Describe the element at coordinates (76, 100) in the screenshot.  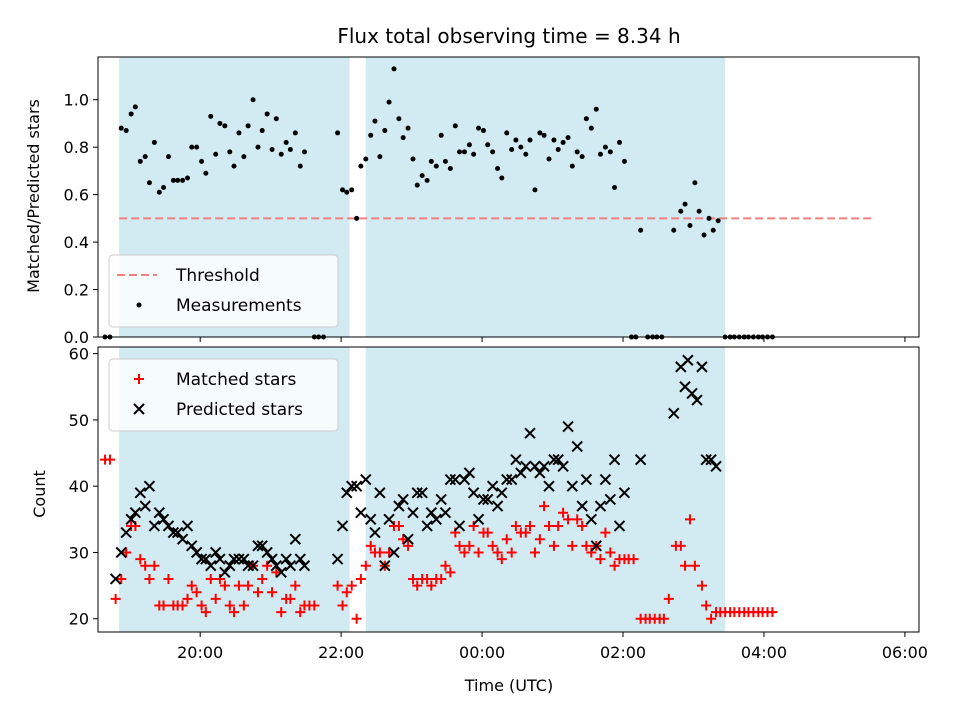
I see `top-y-tick-label: 1.0` at that location.